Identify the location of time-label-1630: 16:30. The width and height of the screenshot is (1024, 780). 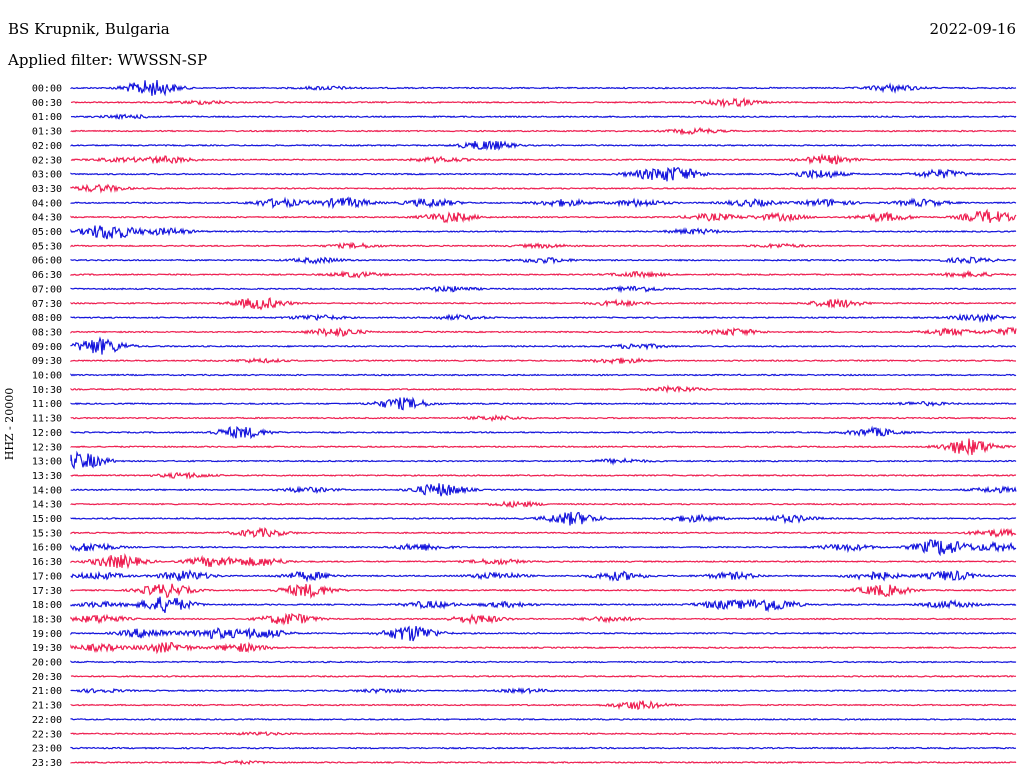
(47, 562).